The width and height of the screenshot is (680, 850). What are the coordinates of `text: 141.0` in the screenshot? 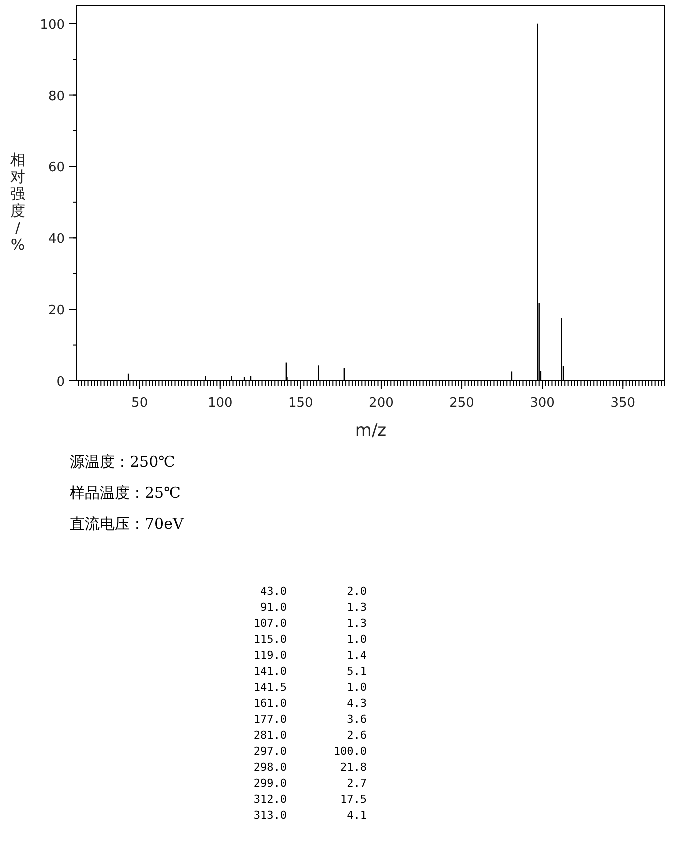 It's located at (270, 671).